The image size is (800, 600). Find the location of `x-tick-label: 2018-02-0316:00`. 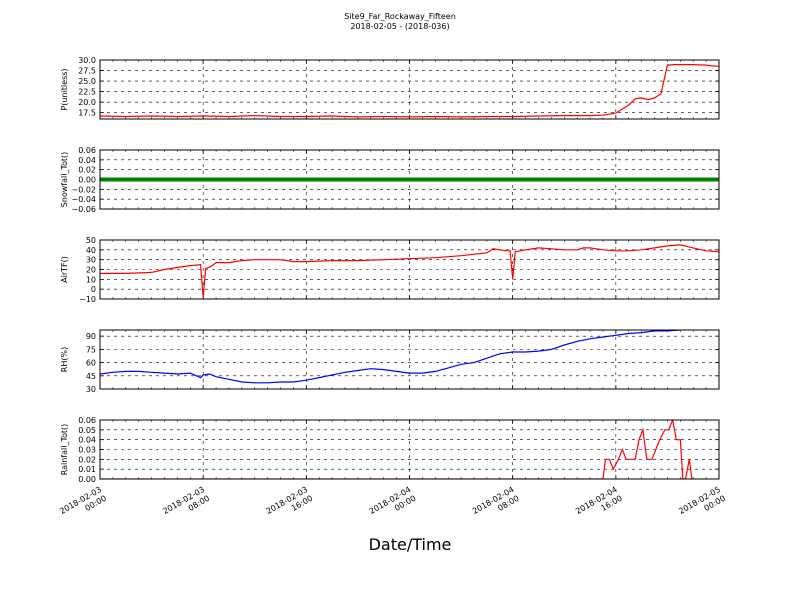

x-tick-label: 2018-02-0316:00 is located at coordinates (290, 505).